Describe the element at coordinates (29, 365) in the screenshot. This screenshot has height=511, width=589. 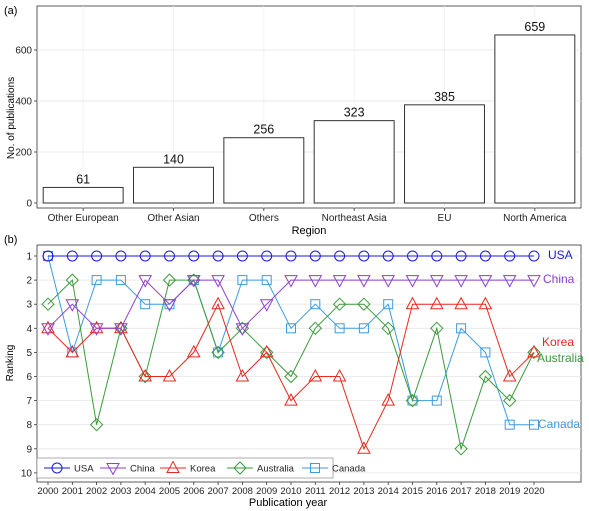
I see `panel-b-y-ticks: 1 2 3 4 5 6 7 8 9 10` at that location.